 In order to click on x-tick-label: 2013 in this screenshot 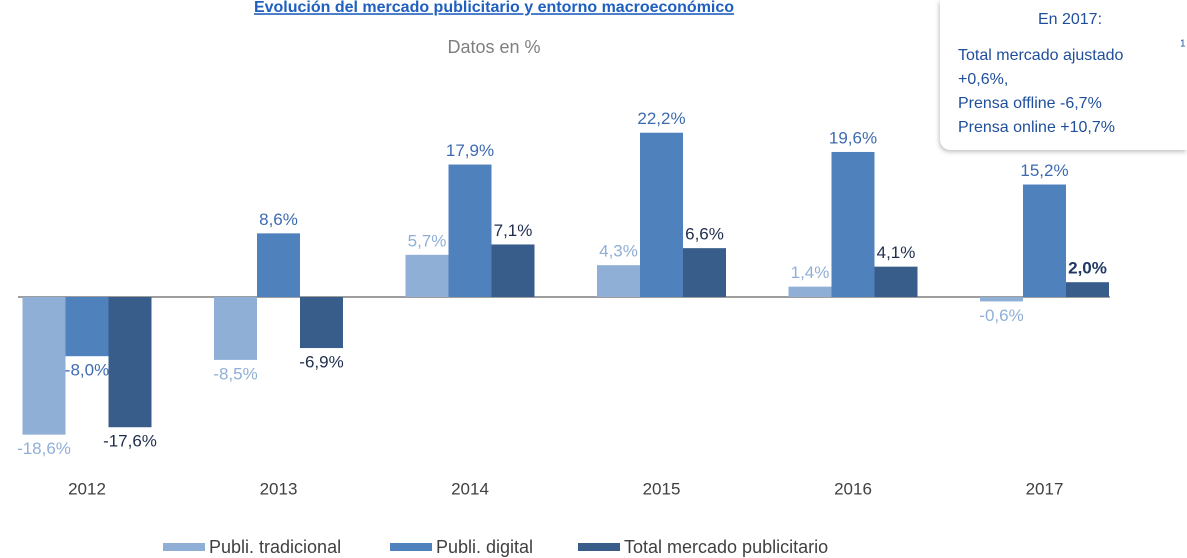, I will do `click(279, 488)`.